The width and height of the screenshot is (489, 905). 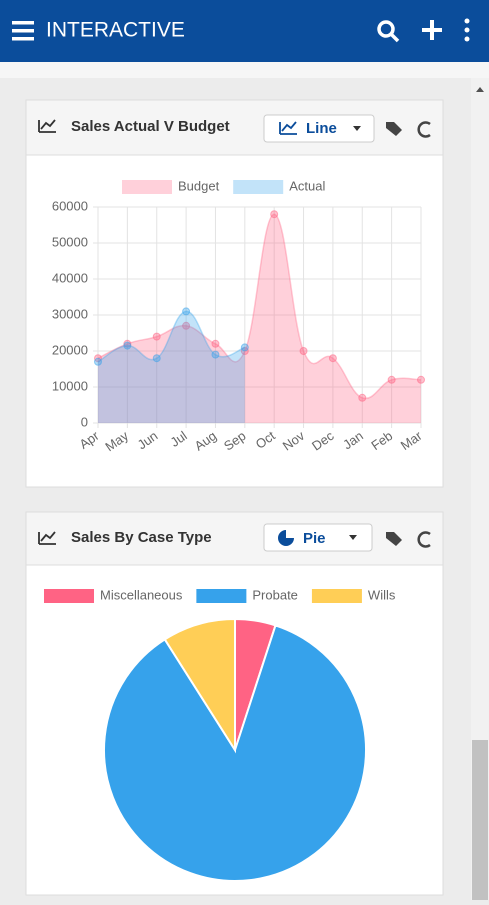 I want to click on add-icon, so click(x=432, y=30).